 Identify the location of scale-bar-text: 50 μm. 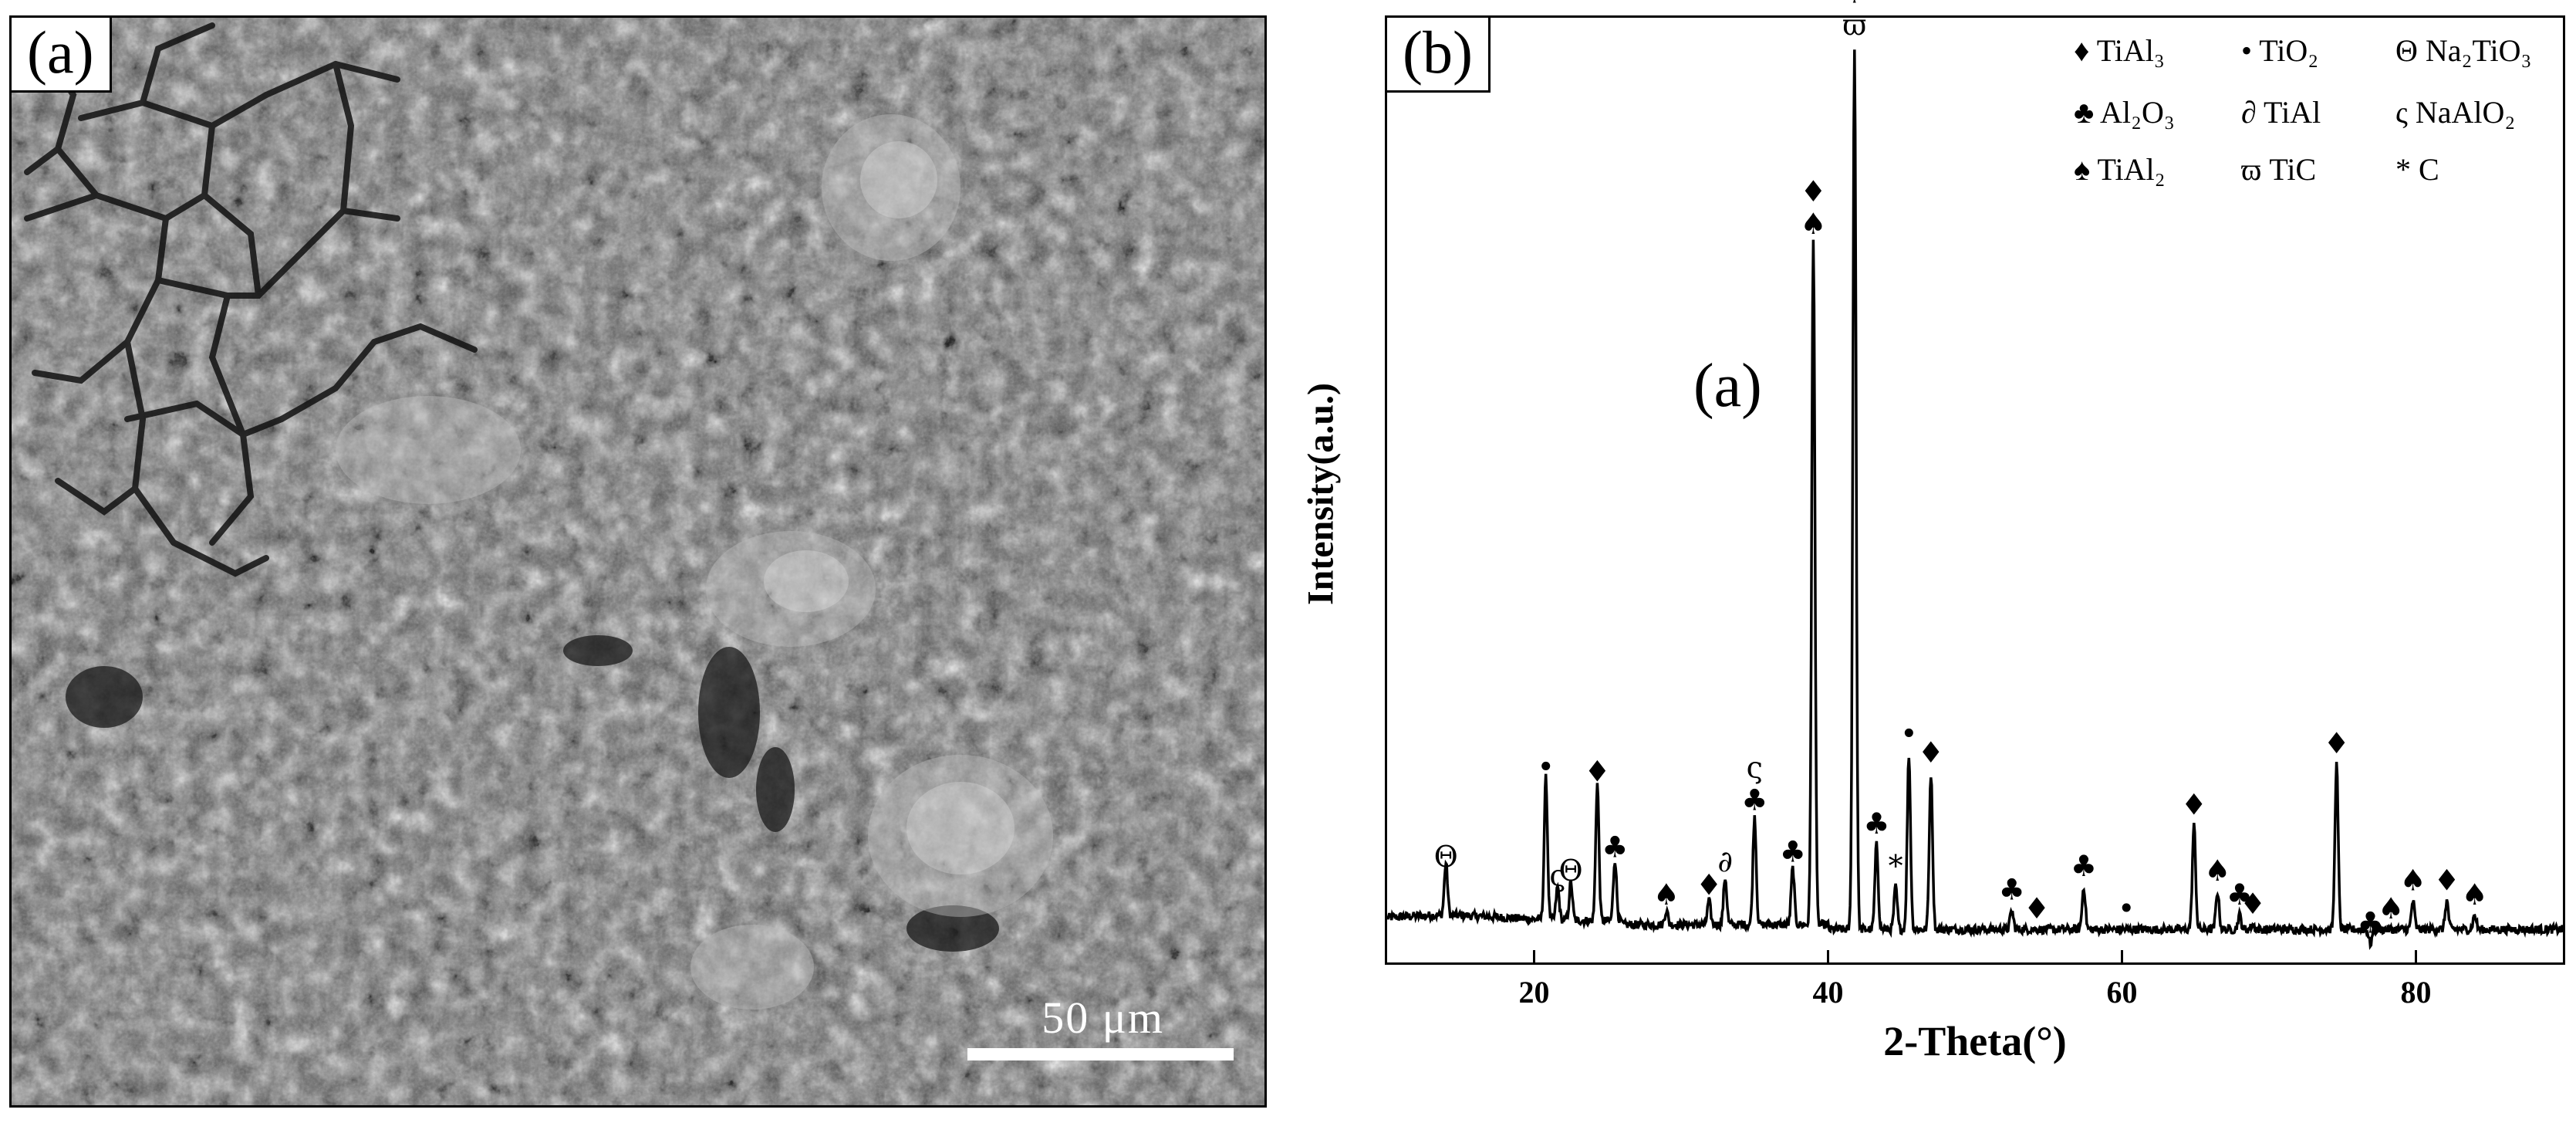
(1103, 1018).